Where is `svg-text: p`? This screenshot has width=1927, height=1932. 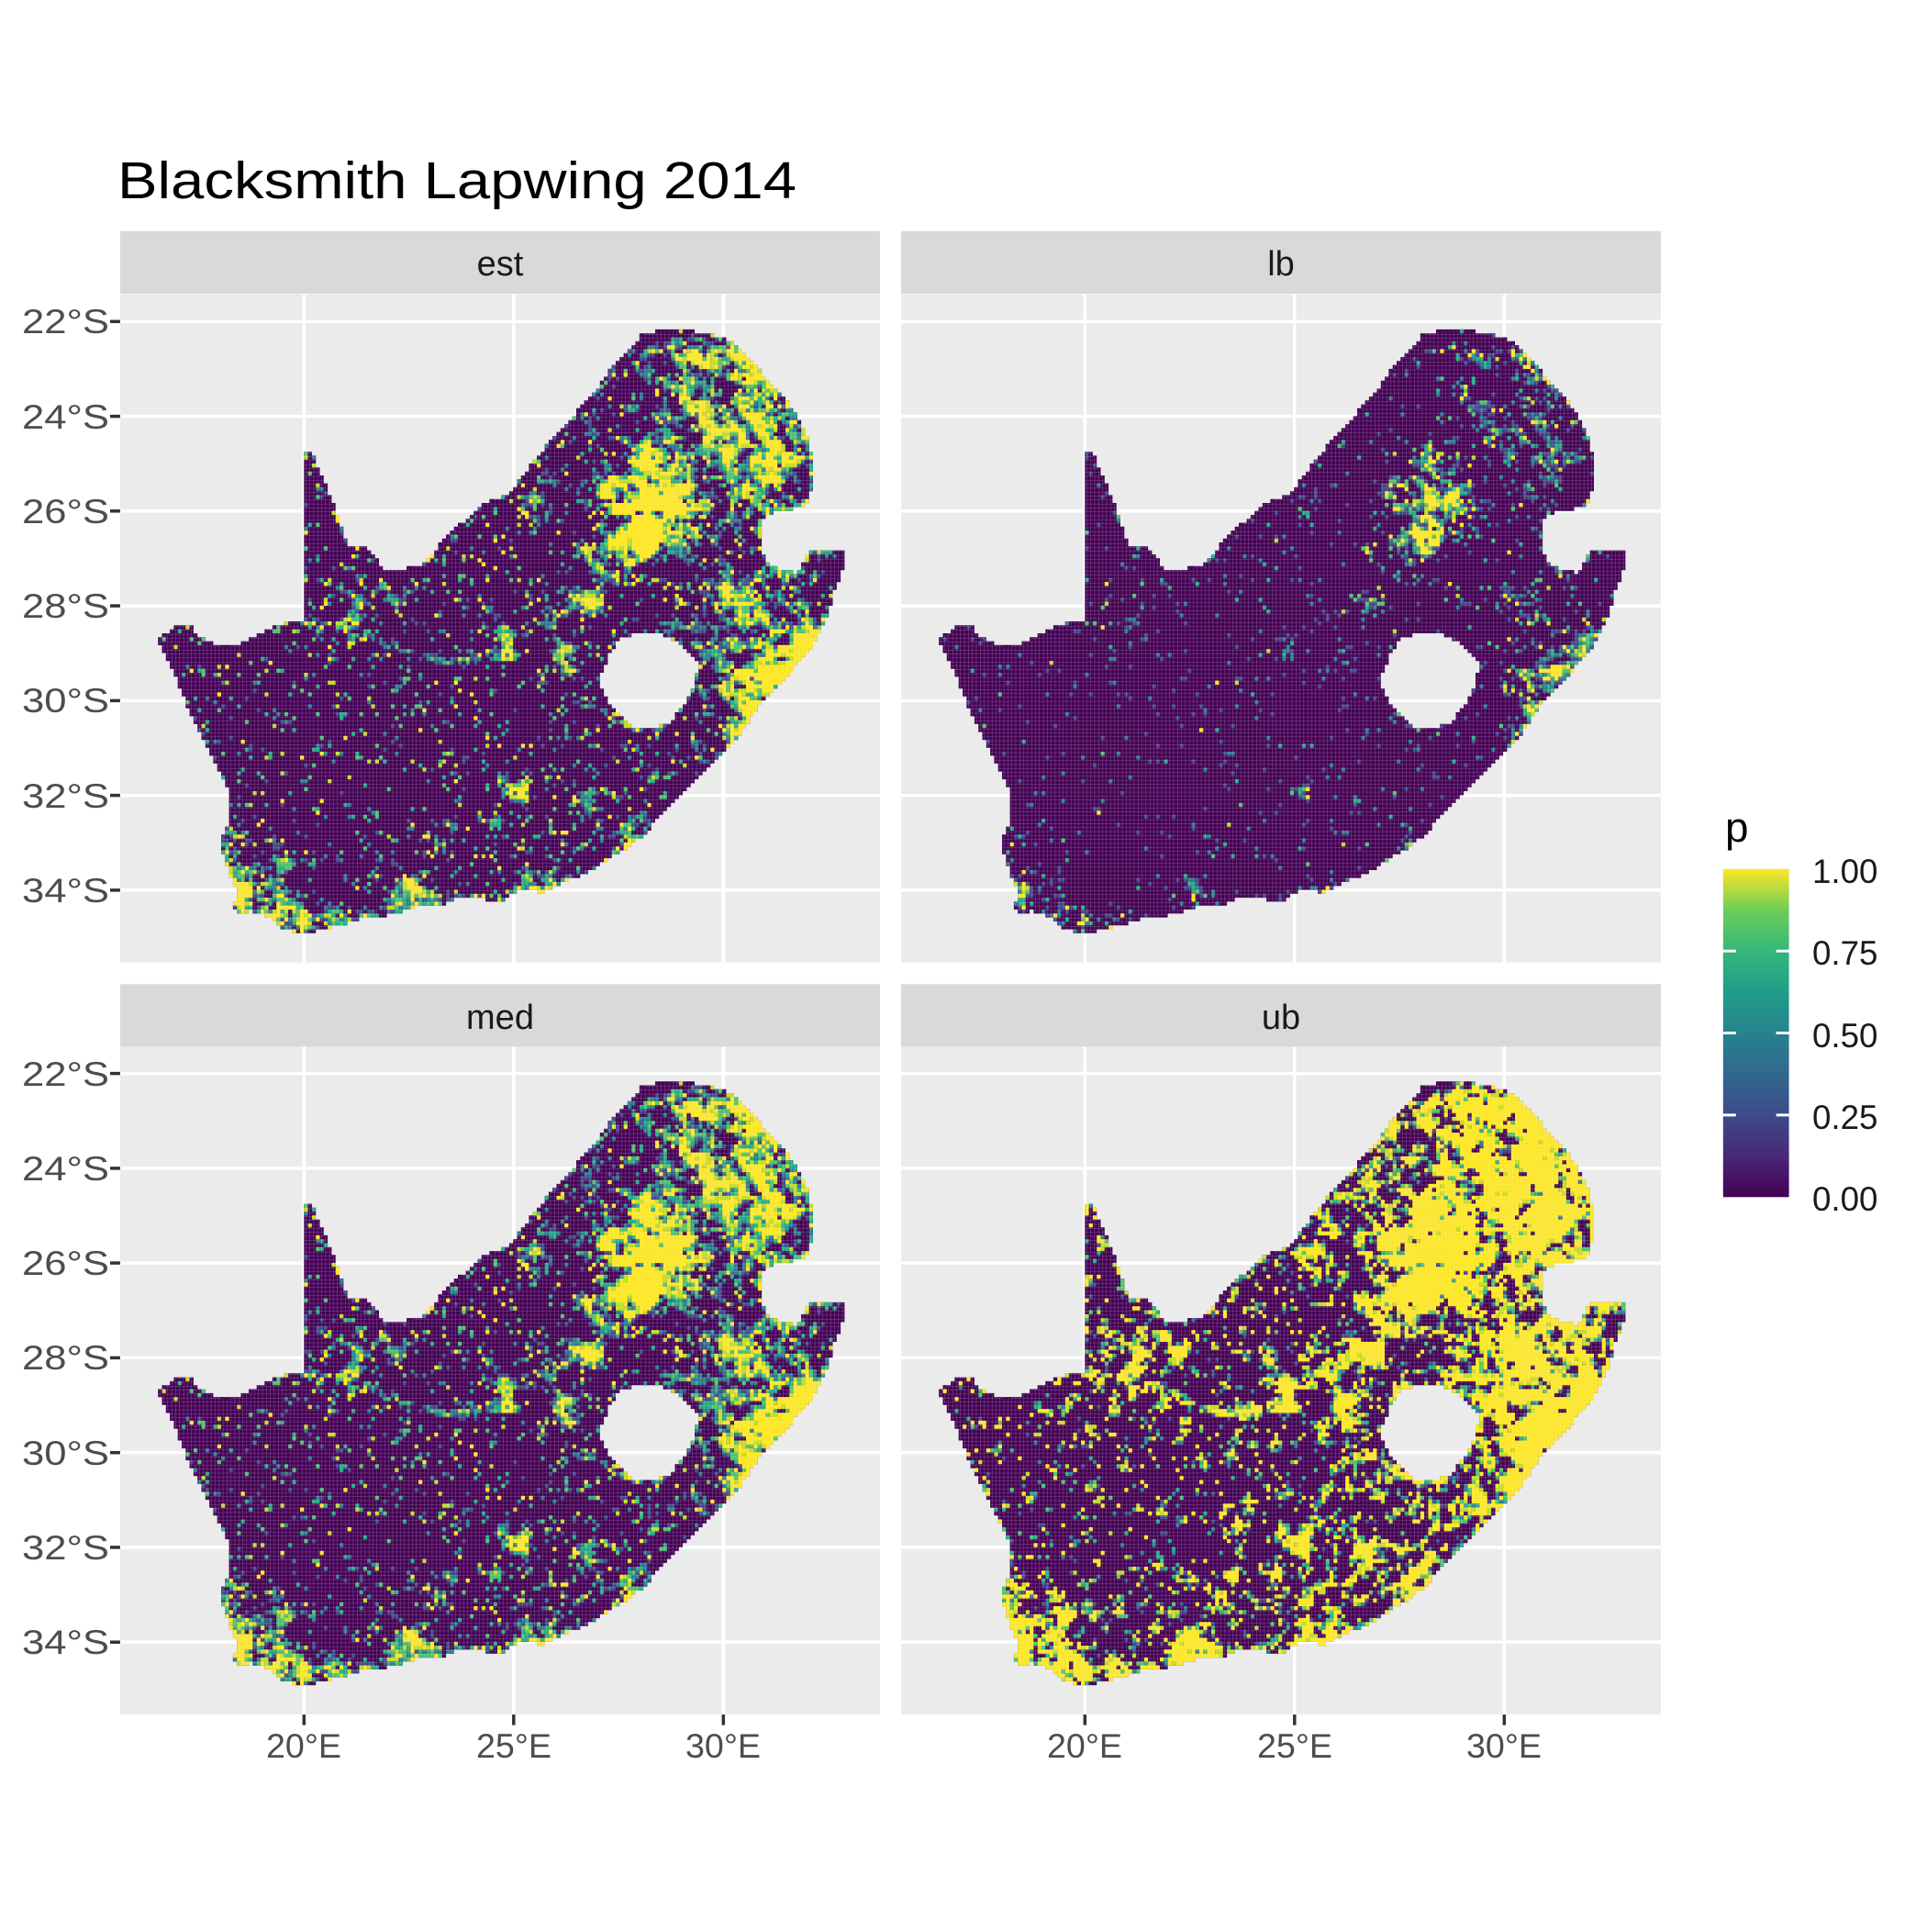
svg-text: p is located at coordinates (1736, 827).